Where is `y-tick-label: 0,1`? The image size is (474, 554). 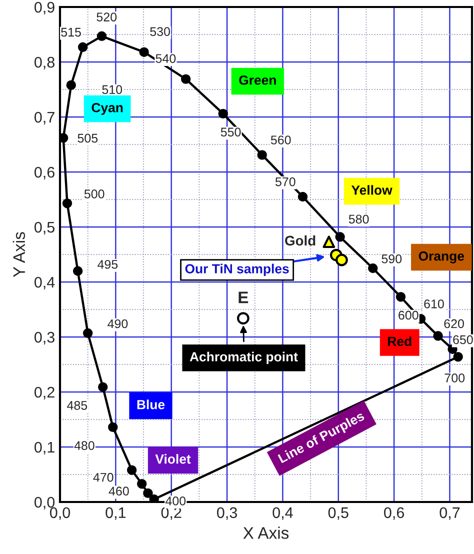 y-tick-label: 0,1 is located at coordinates (44, 448).